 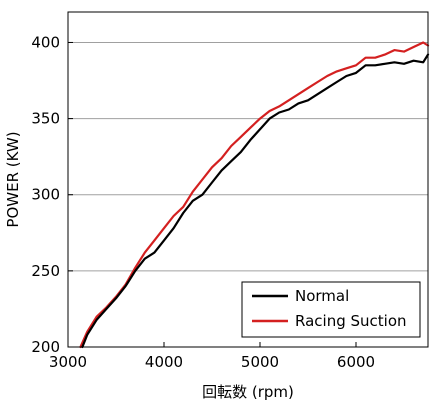 What do you see at coordinates (351, 321) in the screenshot?
I see `legend-label-racing-suction: Racing Suction` at bounding box center [351, 321].